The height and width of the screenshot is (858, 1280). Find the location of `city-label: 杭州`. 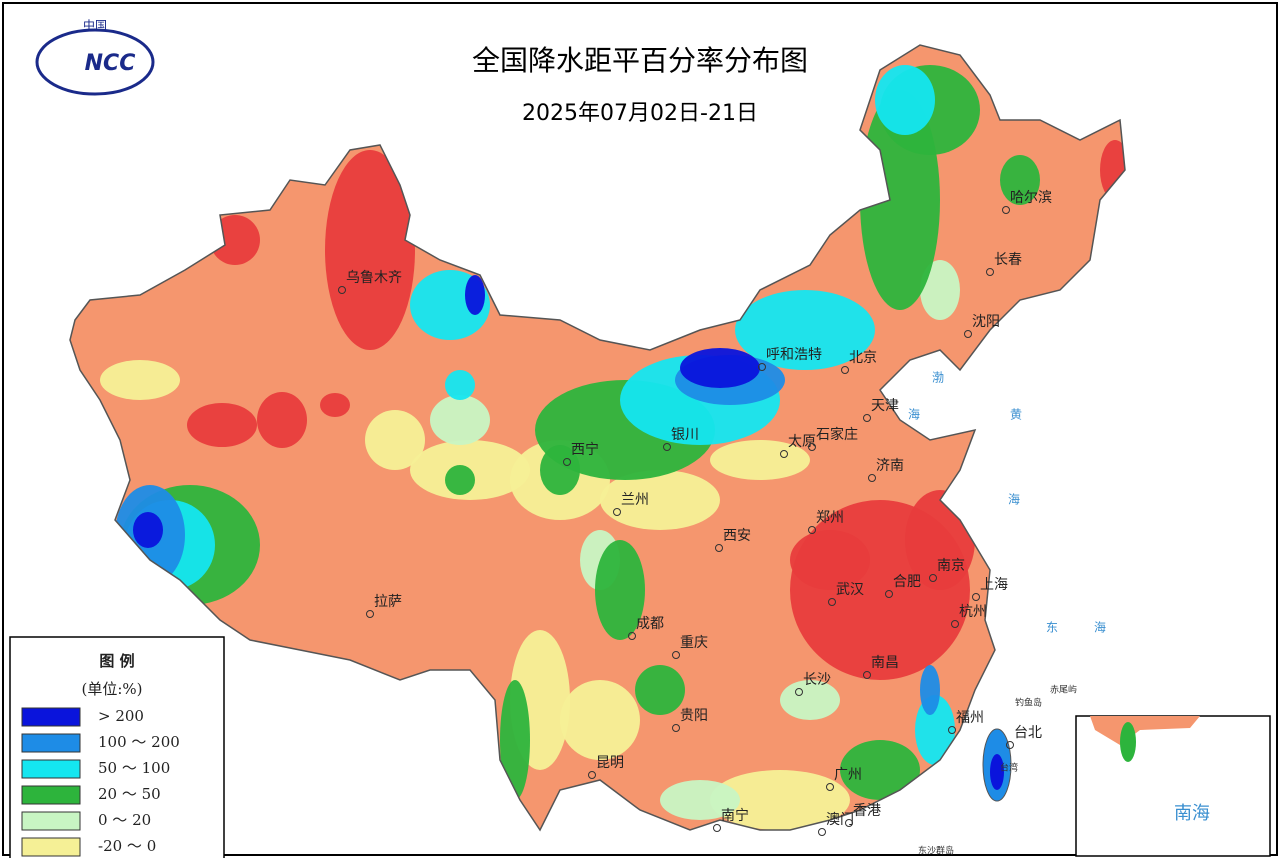

city-label: 杭州 is located at coordinates (973, 612).